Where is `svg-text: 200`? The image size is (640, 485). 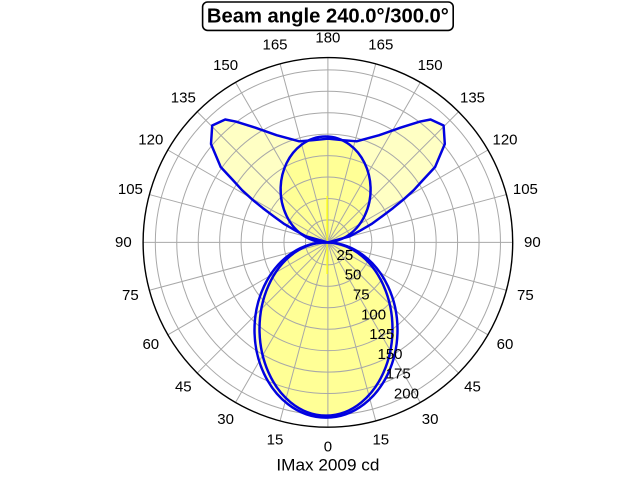
svg-text: 200 is located at coordinates (406, 394).